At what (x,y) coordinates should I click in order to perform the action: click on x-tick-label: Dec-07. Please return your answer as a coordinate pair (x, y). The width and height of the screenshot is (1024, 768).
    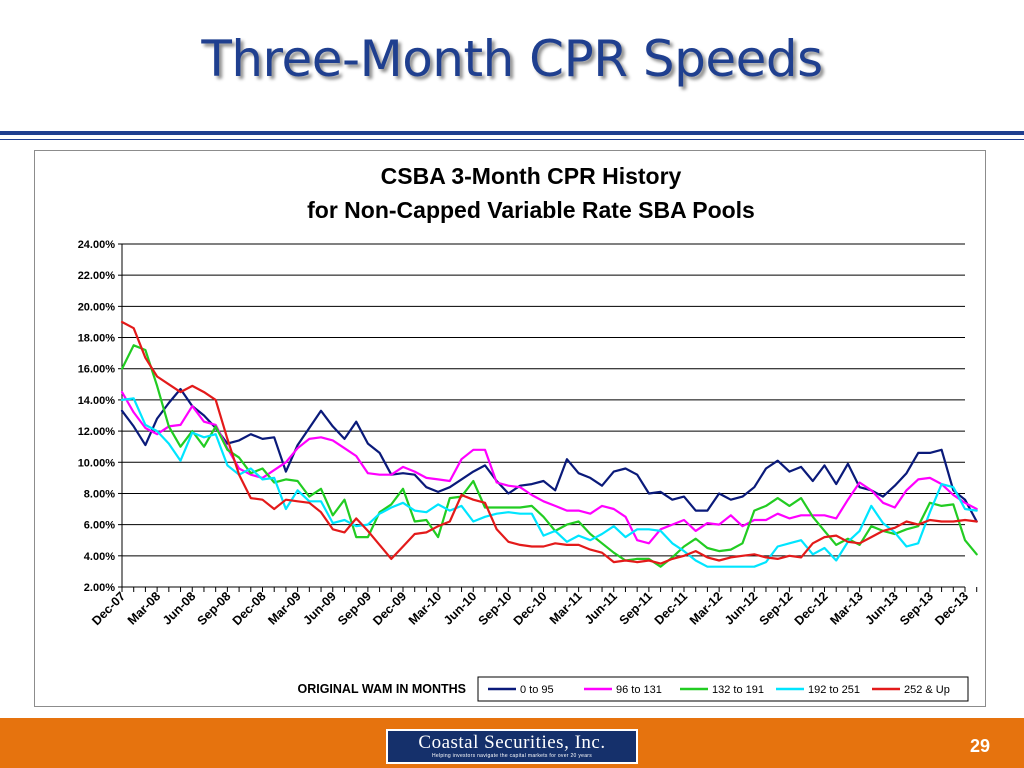
    Looking at the image, I should click on (108, 608).